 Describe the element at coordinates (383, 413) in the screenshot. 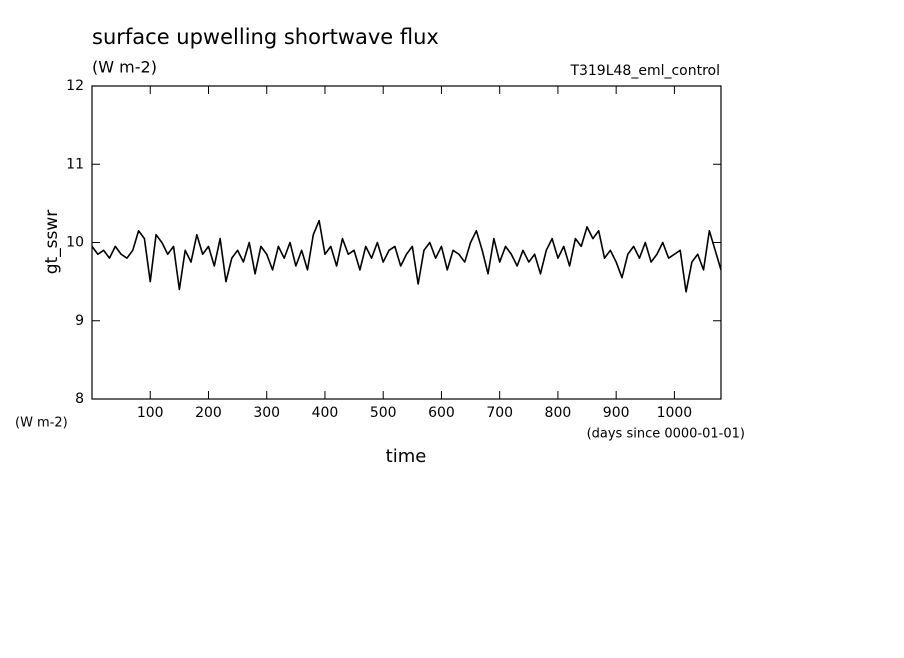

I see `x-tick-label: 500` at that location.